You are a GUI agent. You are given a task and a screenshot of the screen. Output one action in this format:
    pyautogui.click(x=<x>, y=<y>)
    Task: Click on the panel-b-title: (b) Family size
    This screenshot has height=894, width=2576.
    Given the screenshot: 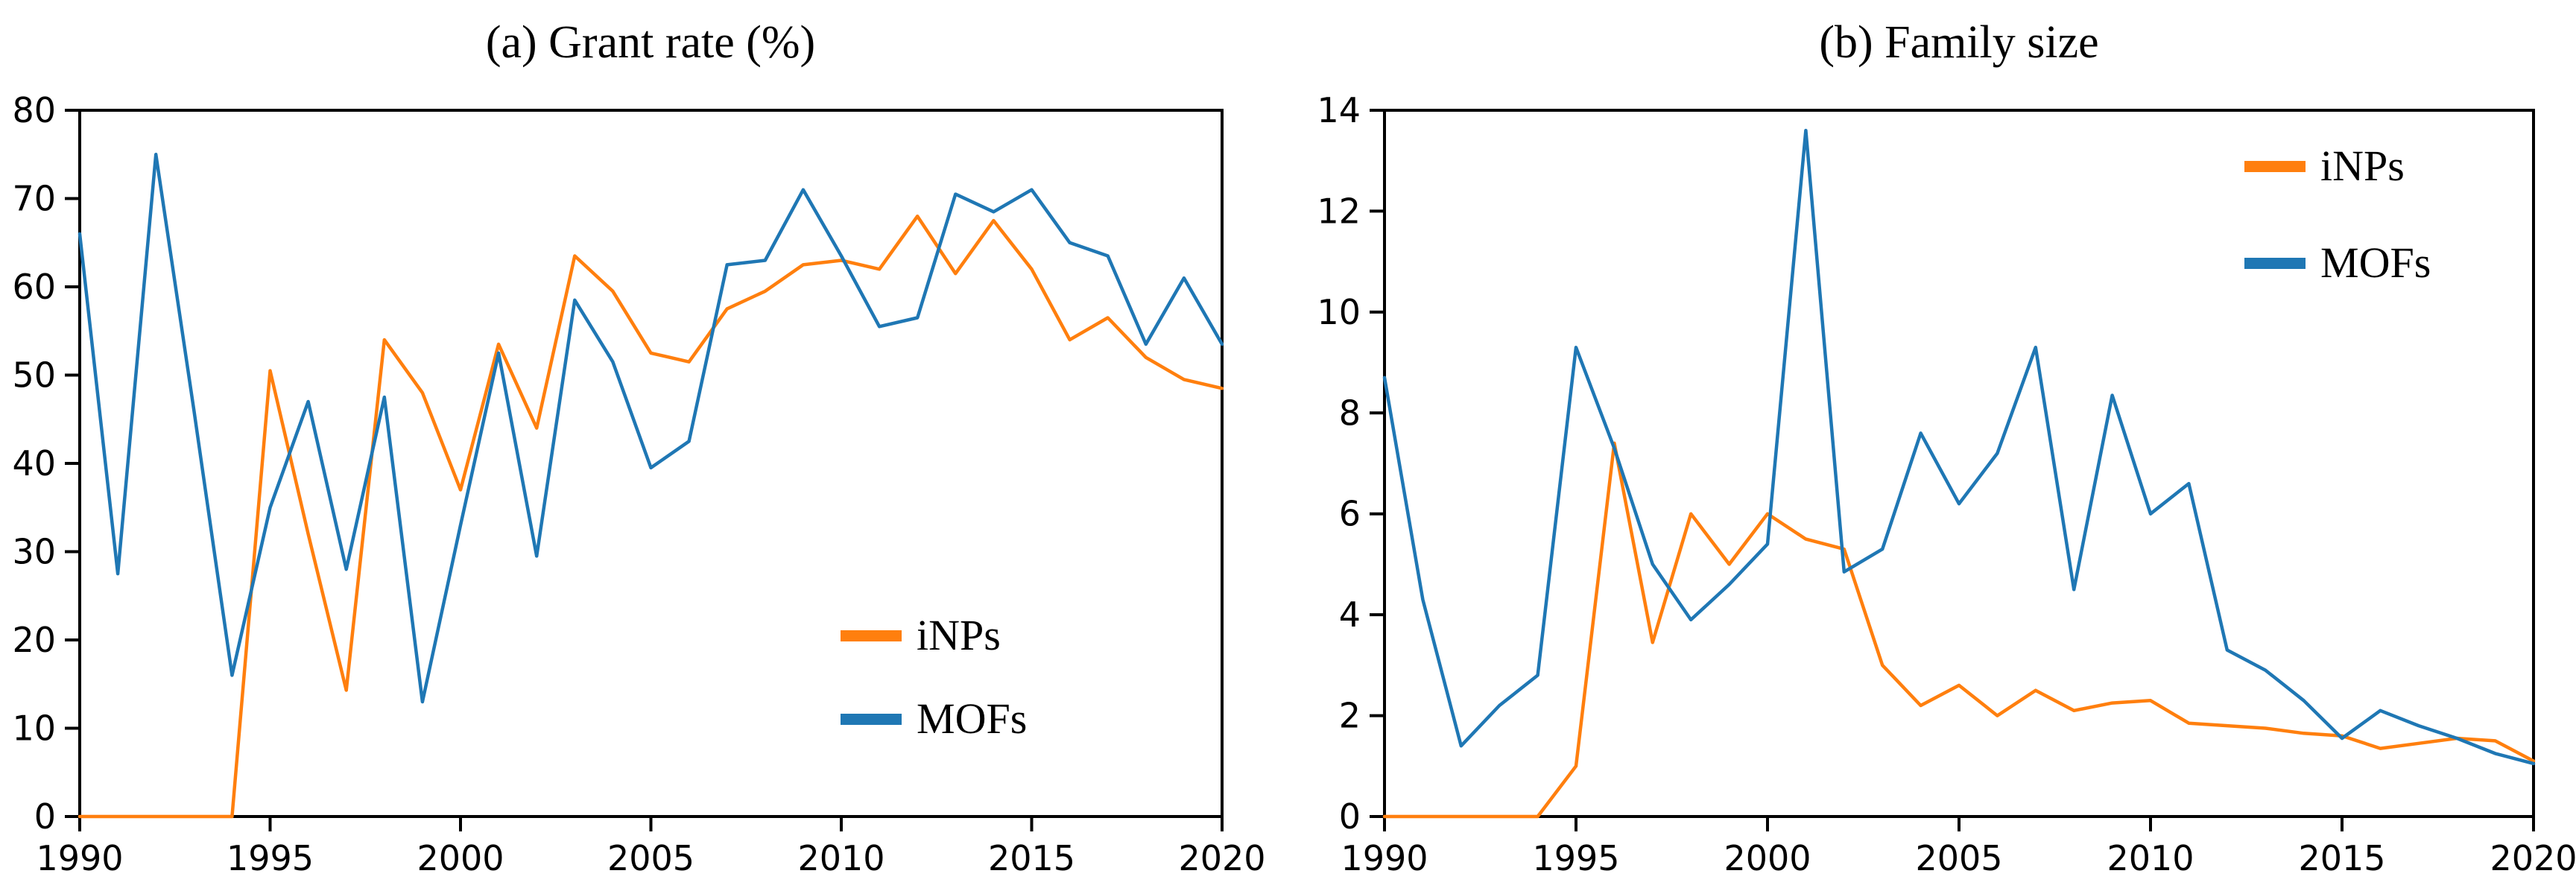 What is the action you would take?
    pyautogui.click(x=1959, y=43)
    